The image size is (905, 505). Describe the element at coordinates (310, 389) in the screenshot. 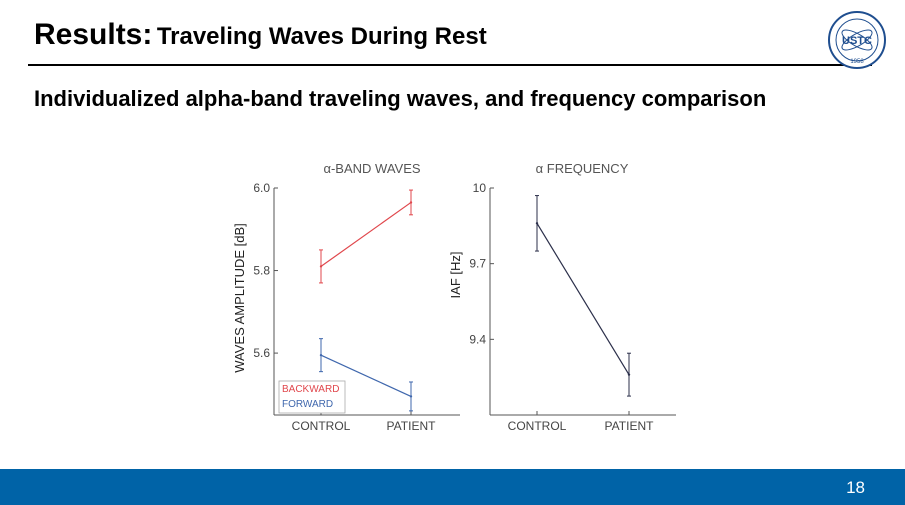

I see `legend-entry: BACKWARD` at that location.